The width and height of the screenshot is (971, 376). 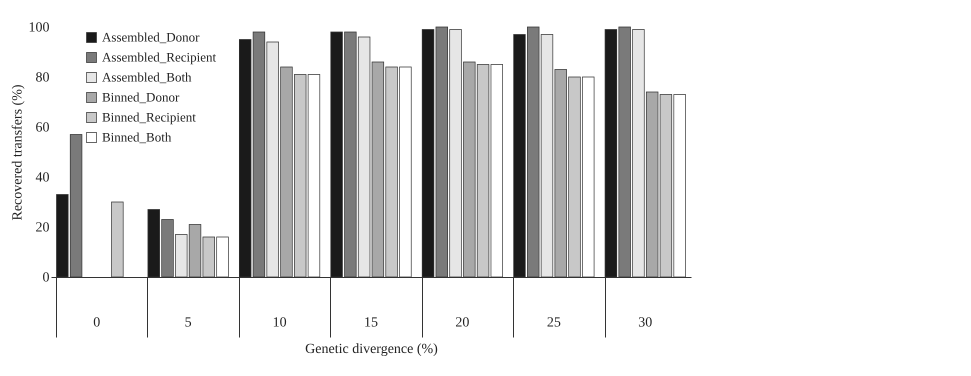 What do you see at coordinates (137, 137) in the screenshot?
I see `legend-label: Binned_Both` at bounding box center [137, 137].